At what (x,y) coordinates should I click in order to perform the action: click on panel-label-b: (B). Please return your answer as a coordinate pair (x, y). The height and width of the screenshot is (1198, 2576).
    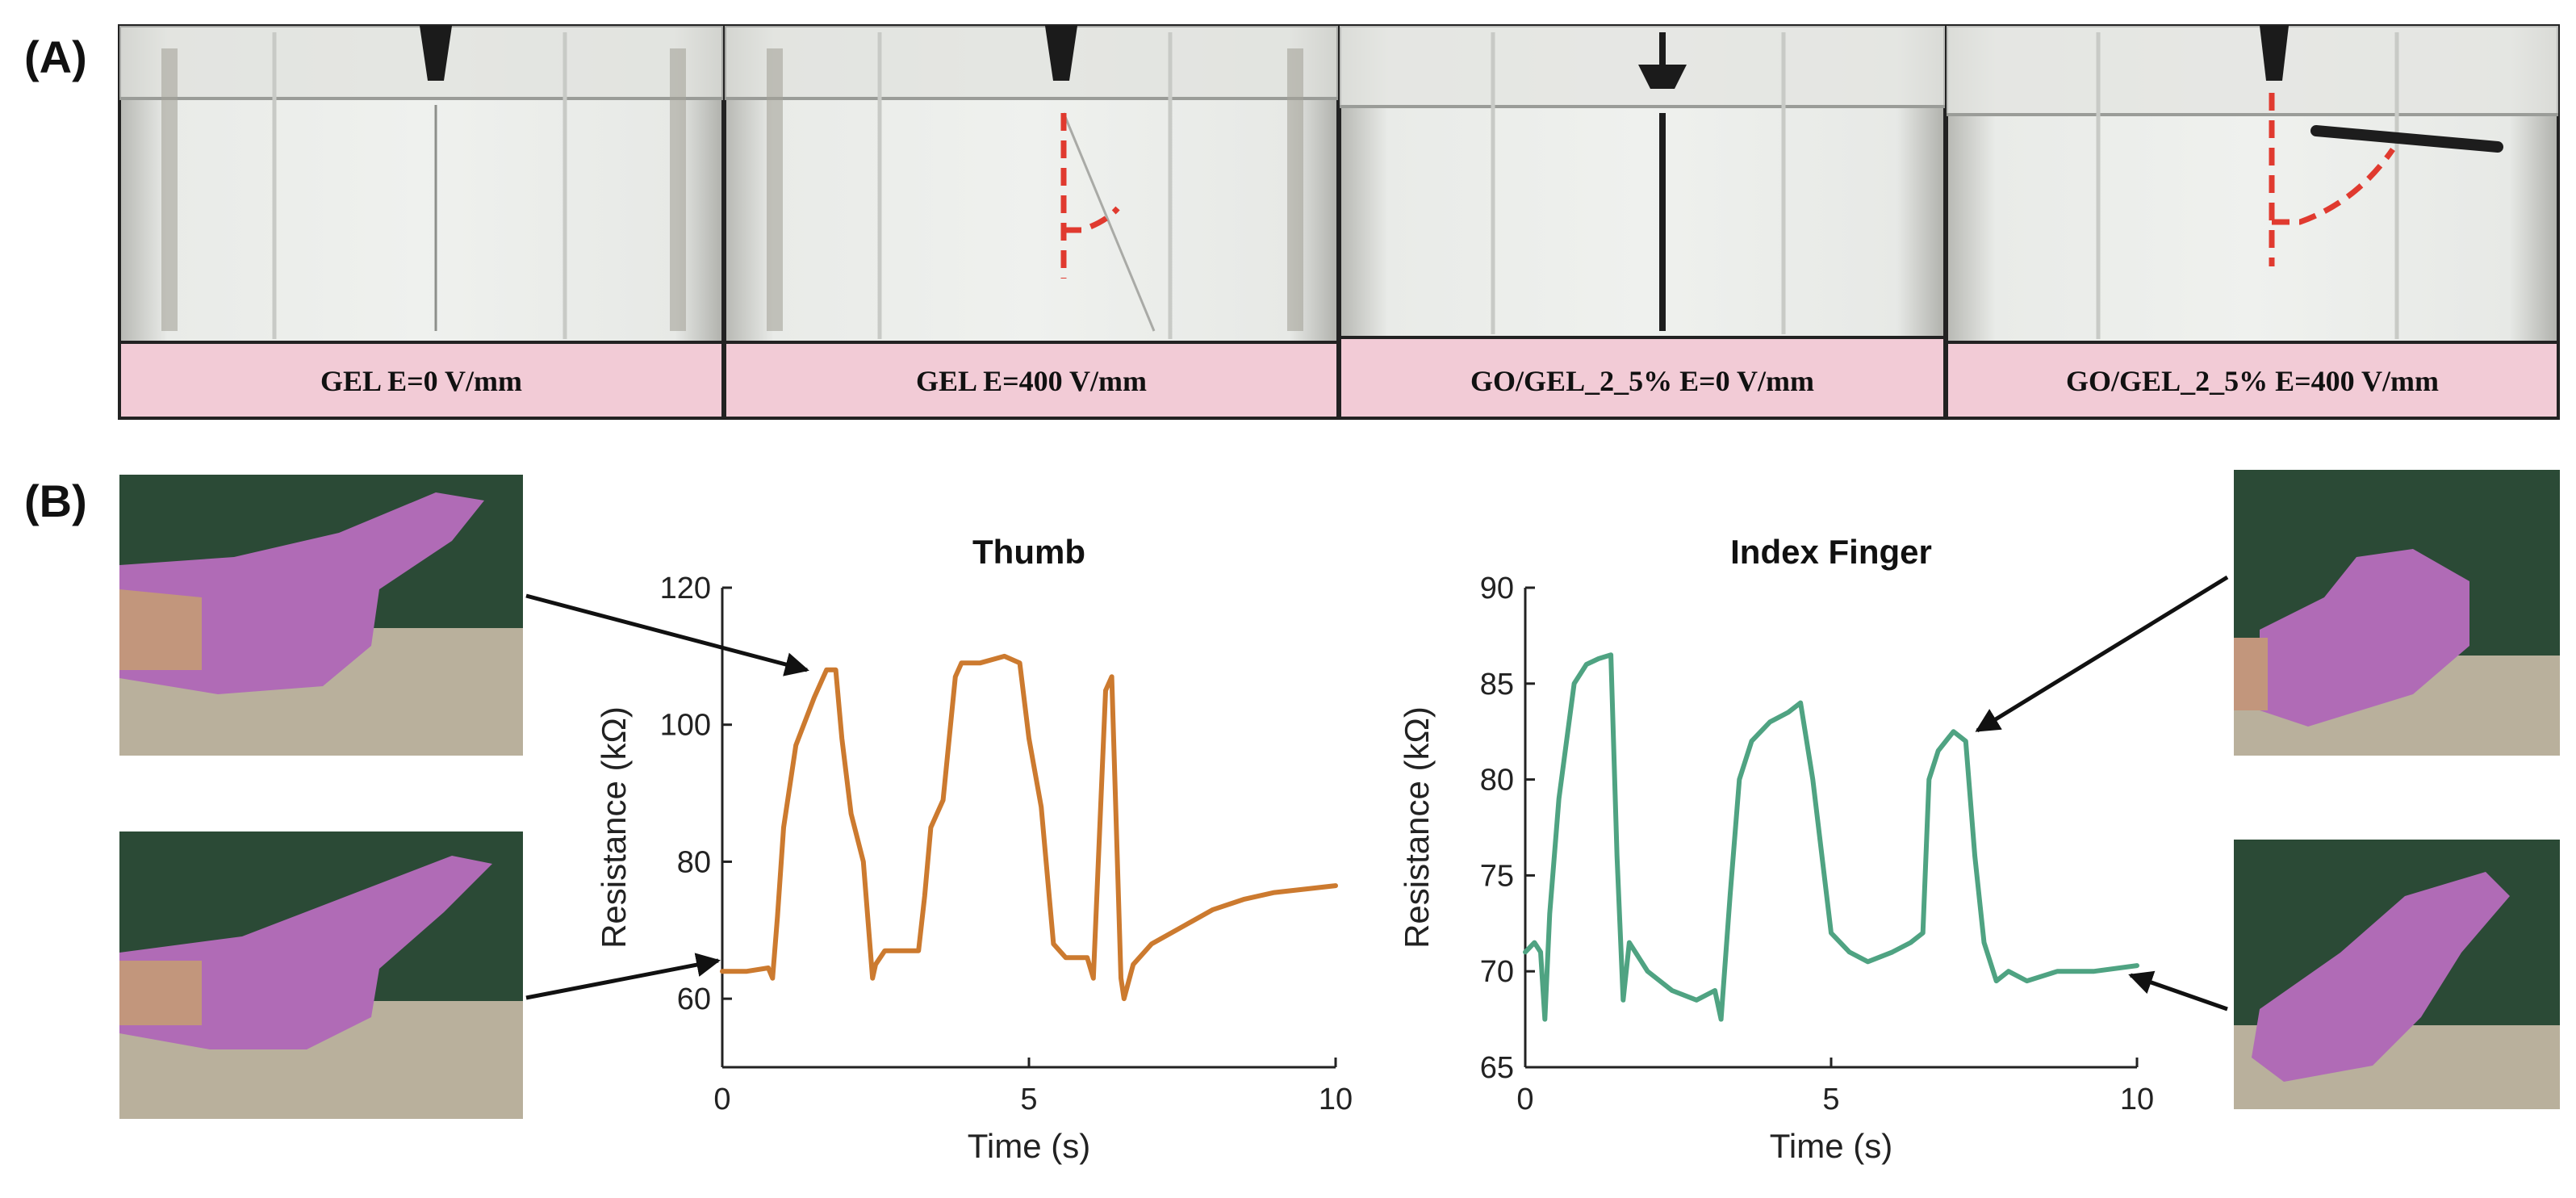
    Looking at the image, I should click on (55, 500).